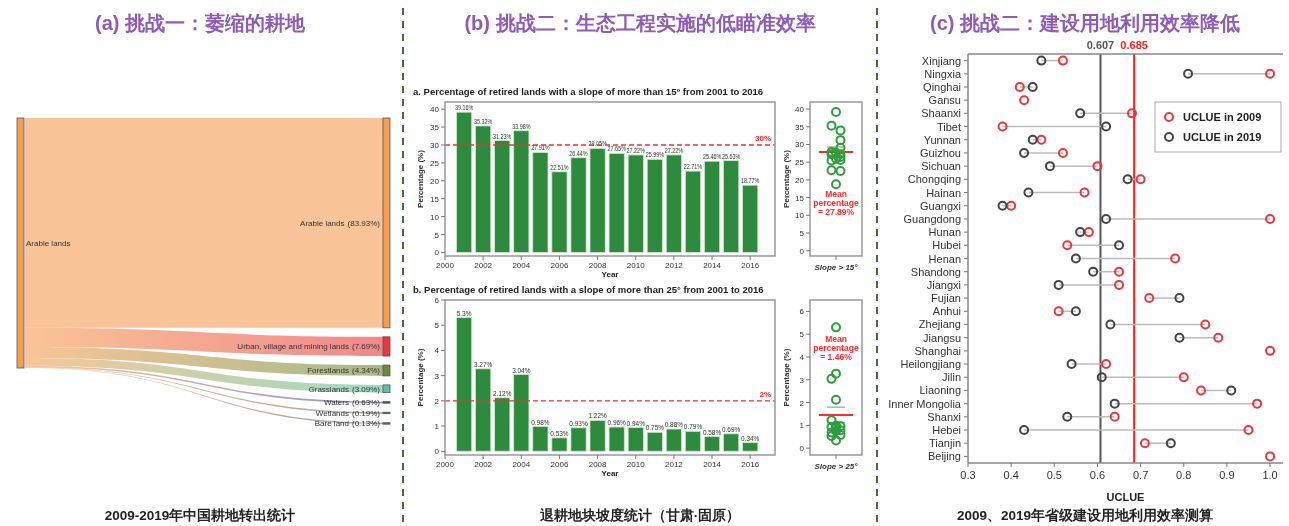 The width and height of the screenshot is (1289, 526). Describe the element at coordinates (336, 403) in the screenshot. I see `category-label: Waters` at that location.